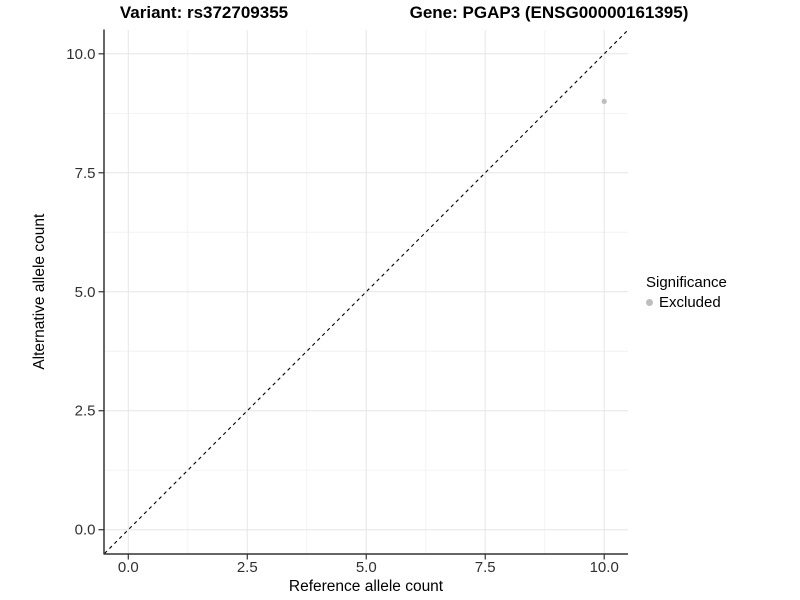  Describe the element at coordinates (604, 567) in the screenshot. I see `x-tick-label: 10.0` at that location.